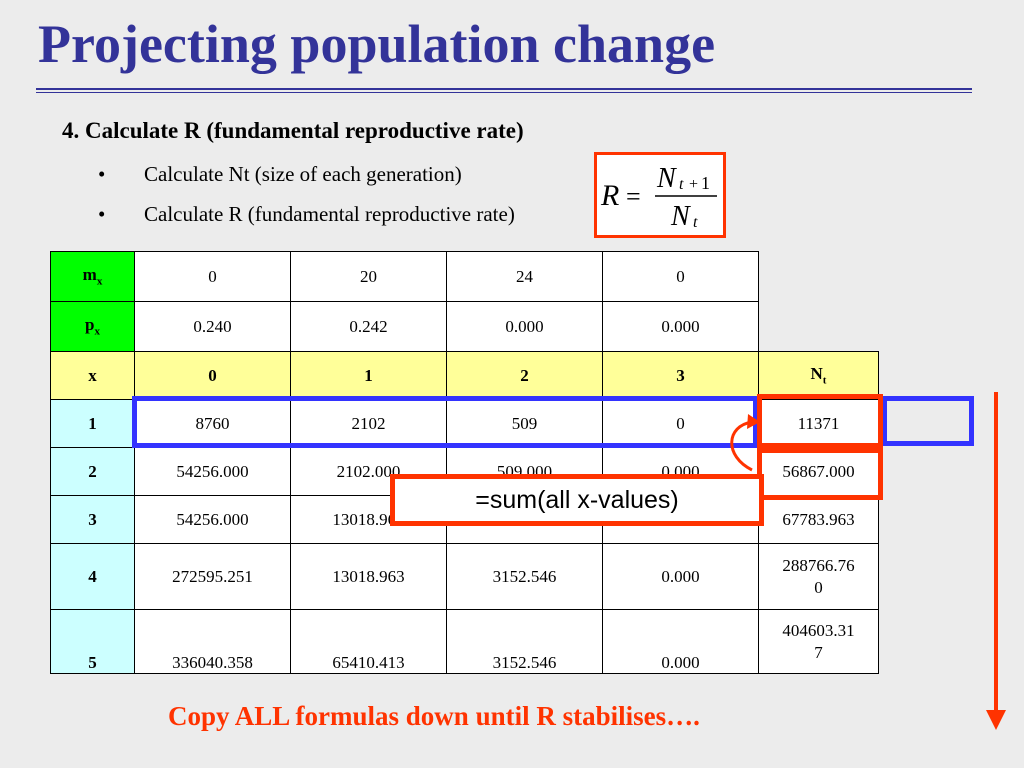 The image size is (1024, 768). What do you see at coordinates (753, 421) in the screenshot?
I see `curved-arrow-icon` at bounding box center [753, 421].